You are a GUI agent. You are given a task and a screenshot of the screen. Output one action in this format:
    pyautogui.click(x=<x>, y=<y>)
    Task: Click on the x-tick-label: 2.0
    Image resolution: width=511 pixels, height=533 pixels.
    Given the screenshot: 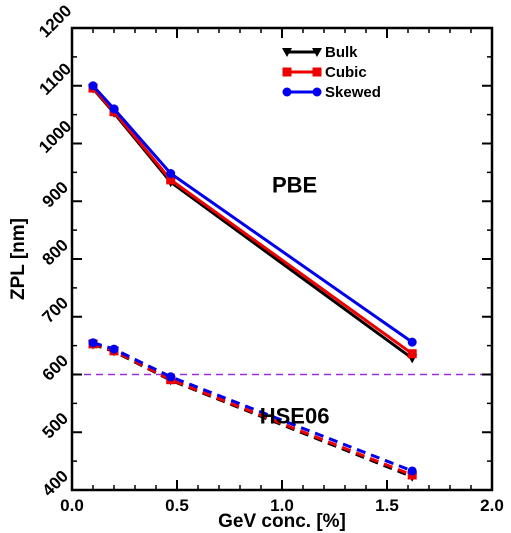 What is the action you would take?
    pyautogui.click(x=492, y=505)
    